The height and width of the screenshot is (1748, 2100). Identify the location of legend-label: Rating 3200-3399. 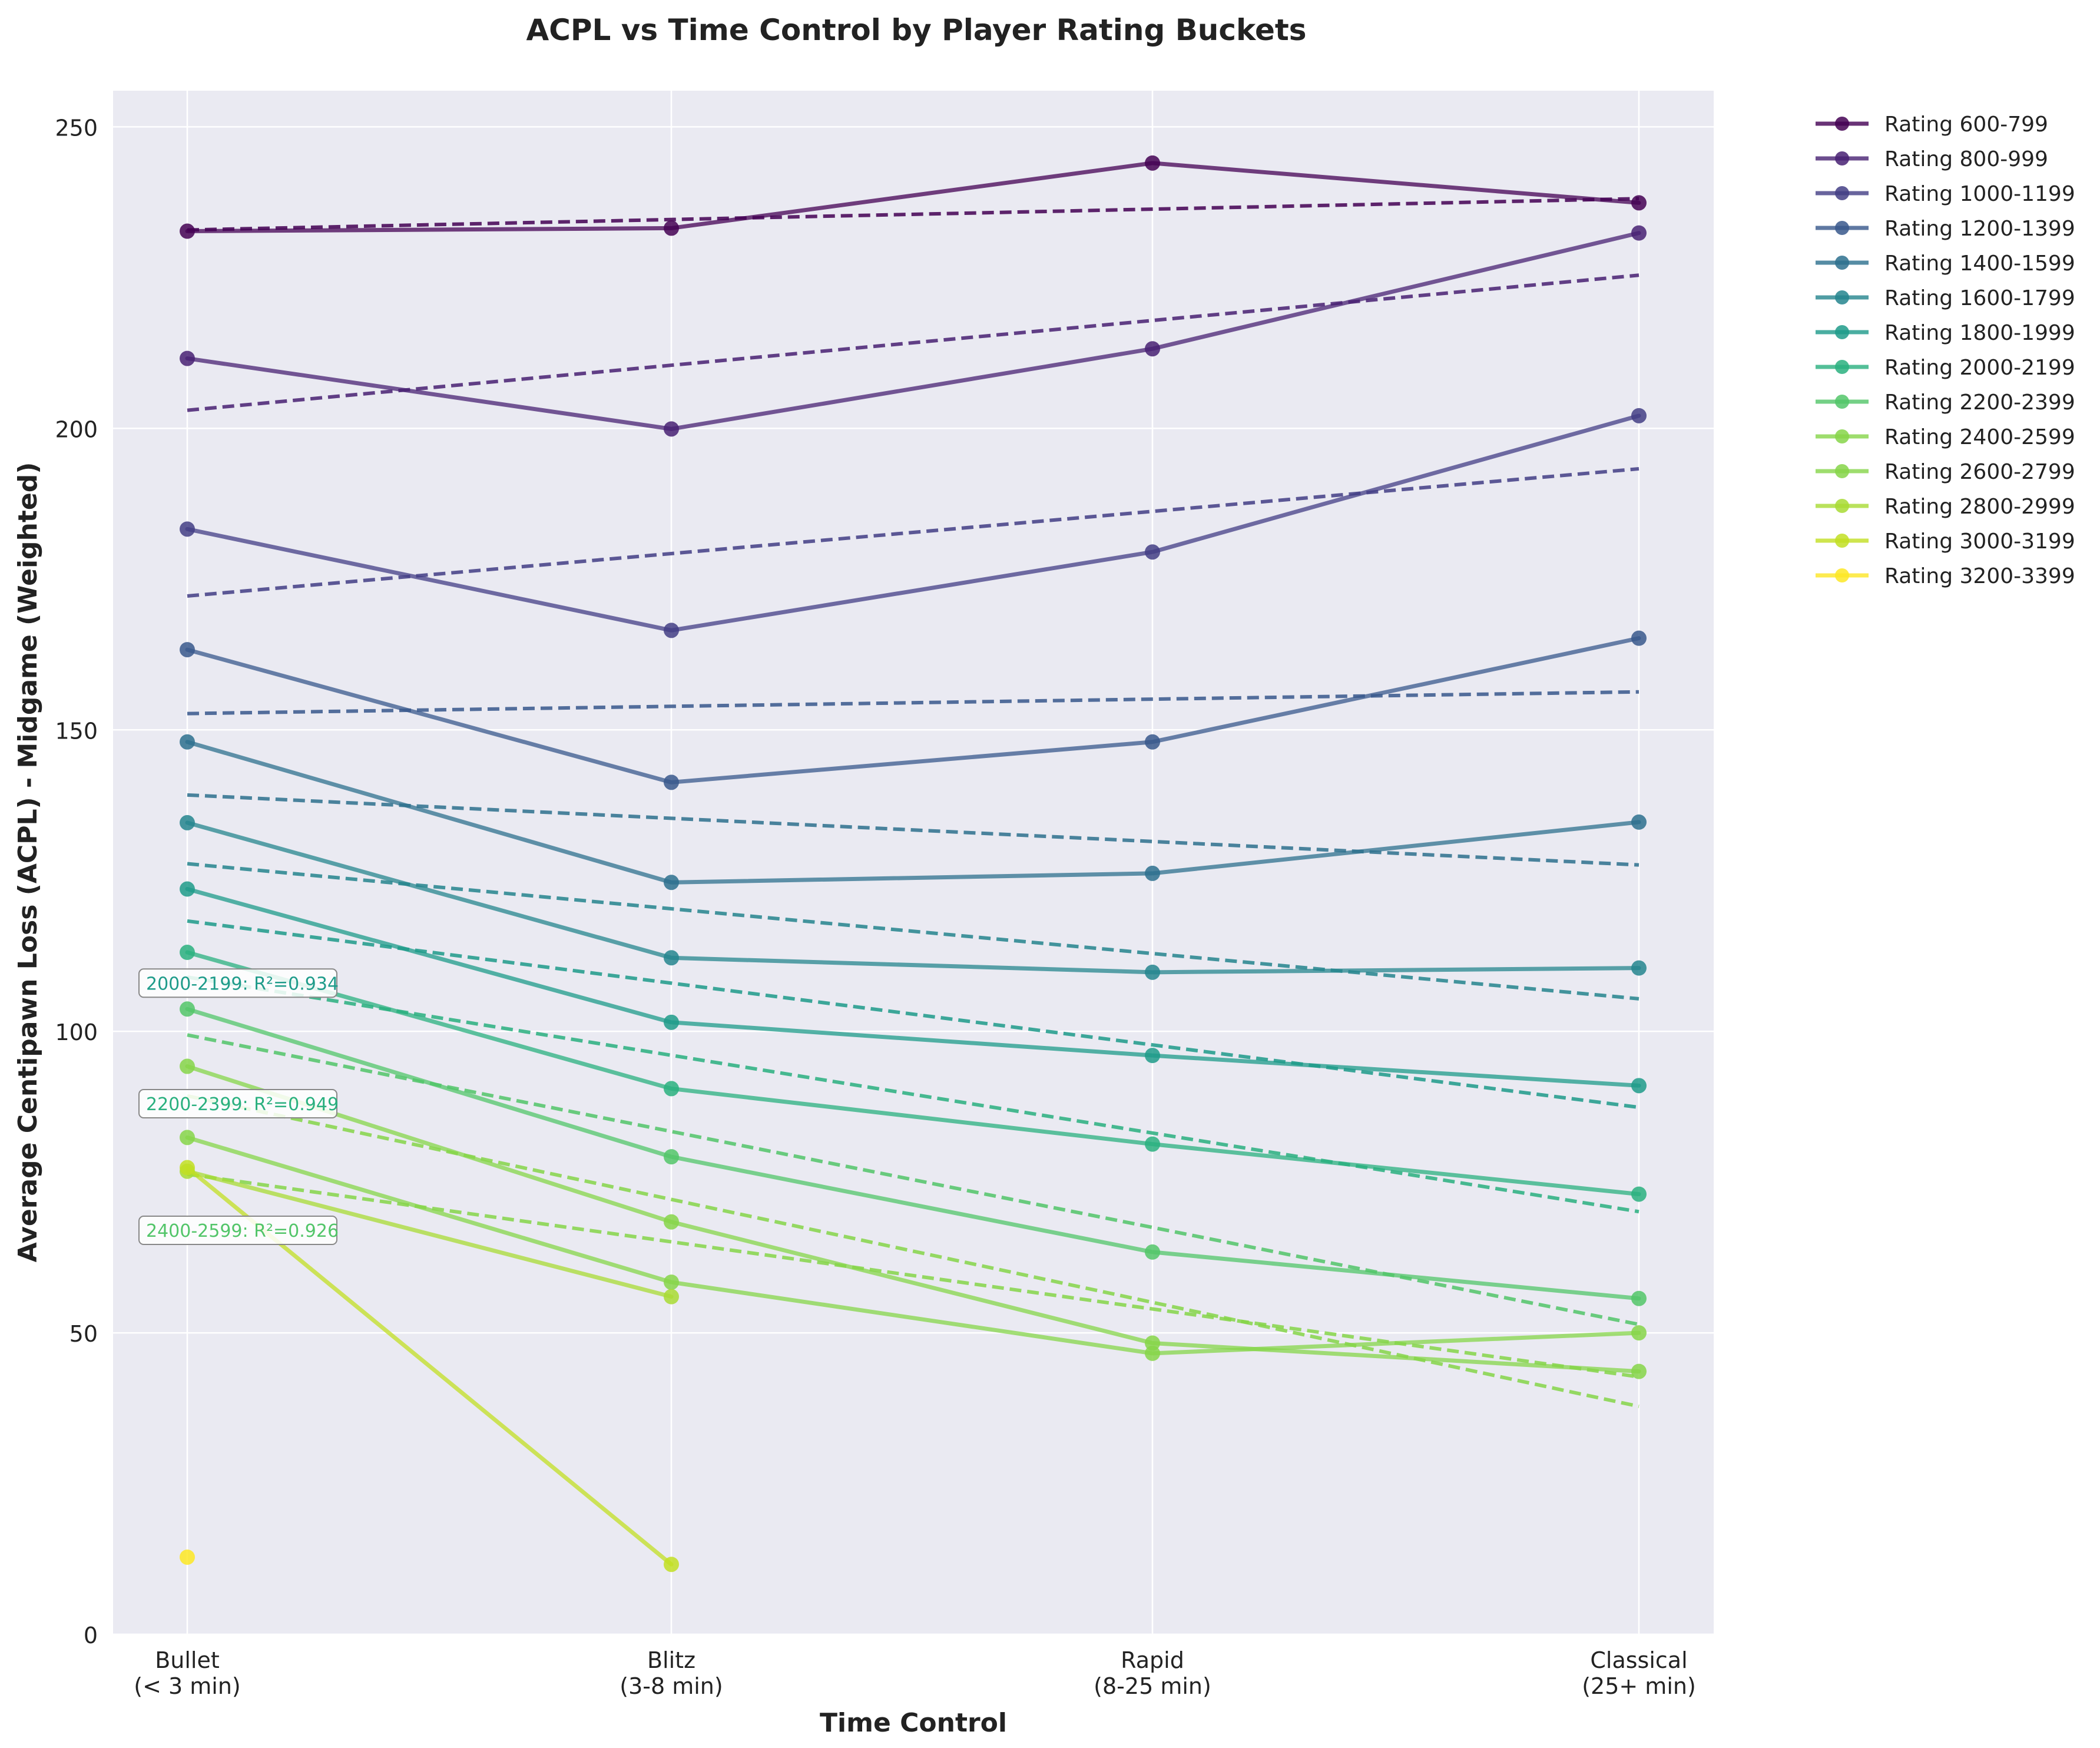
(1980, 576).